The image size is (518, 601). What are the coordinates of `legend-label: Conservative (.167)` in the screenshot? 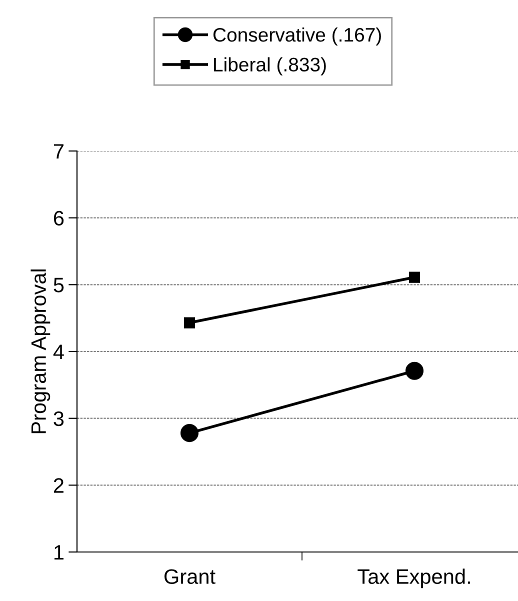 It's located at (297, 36).